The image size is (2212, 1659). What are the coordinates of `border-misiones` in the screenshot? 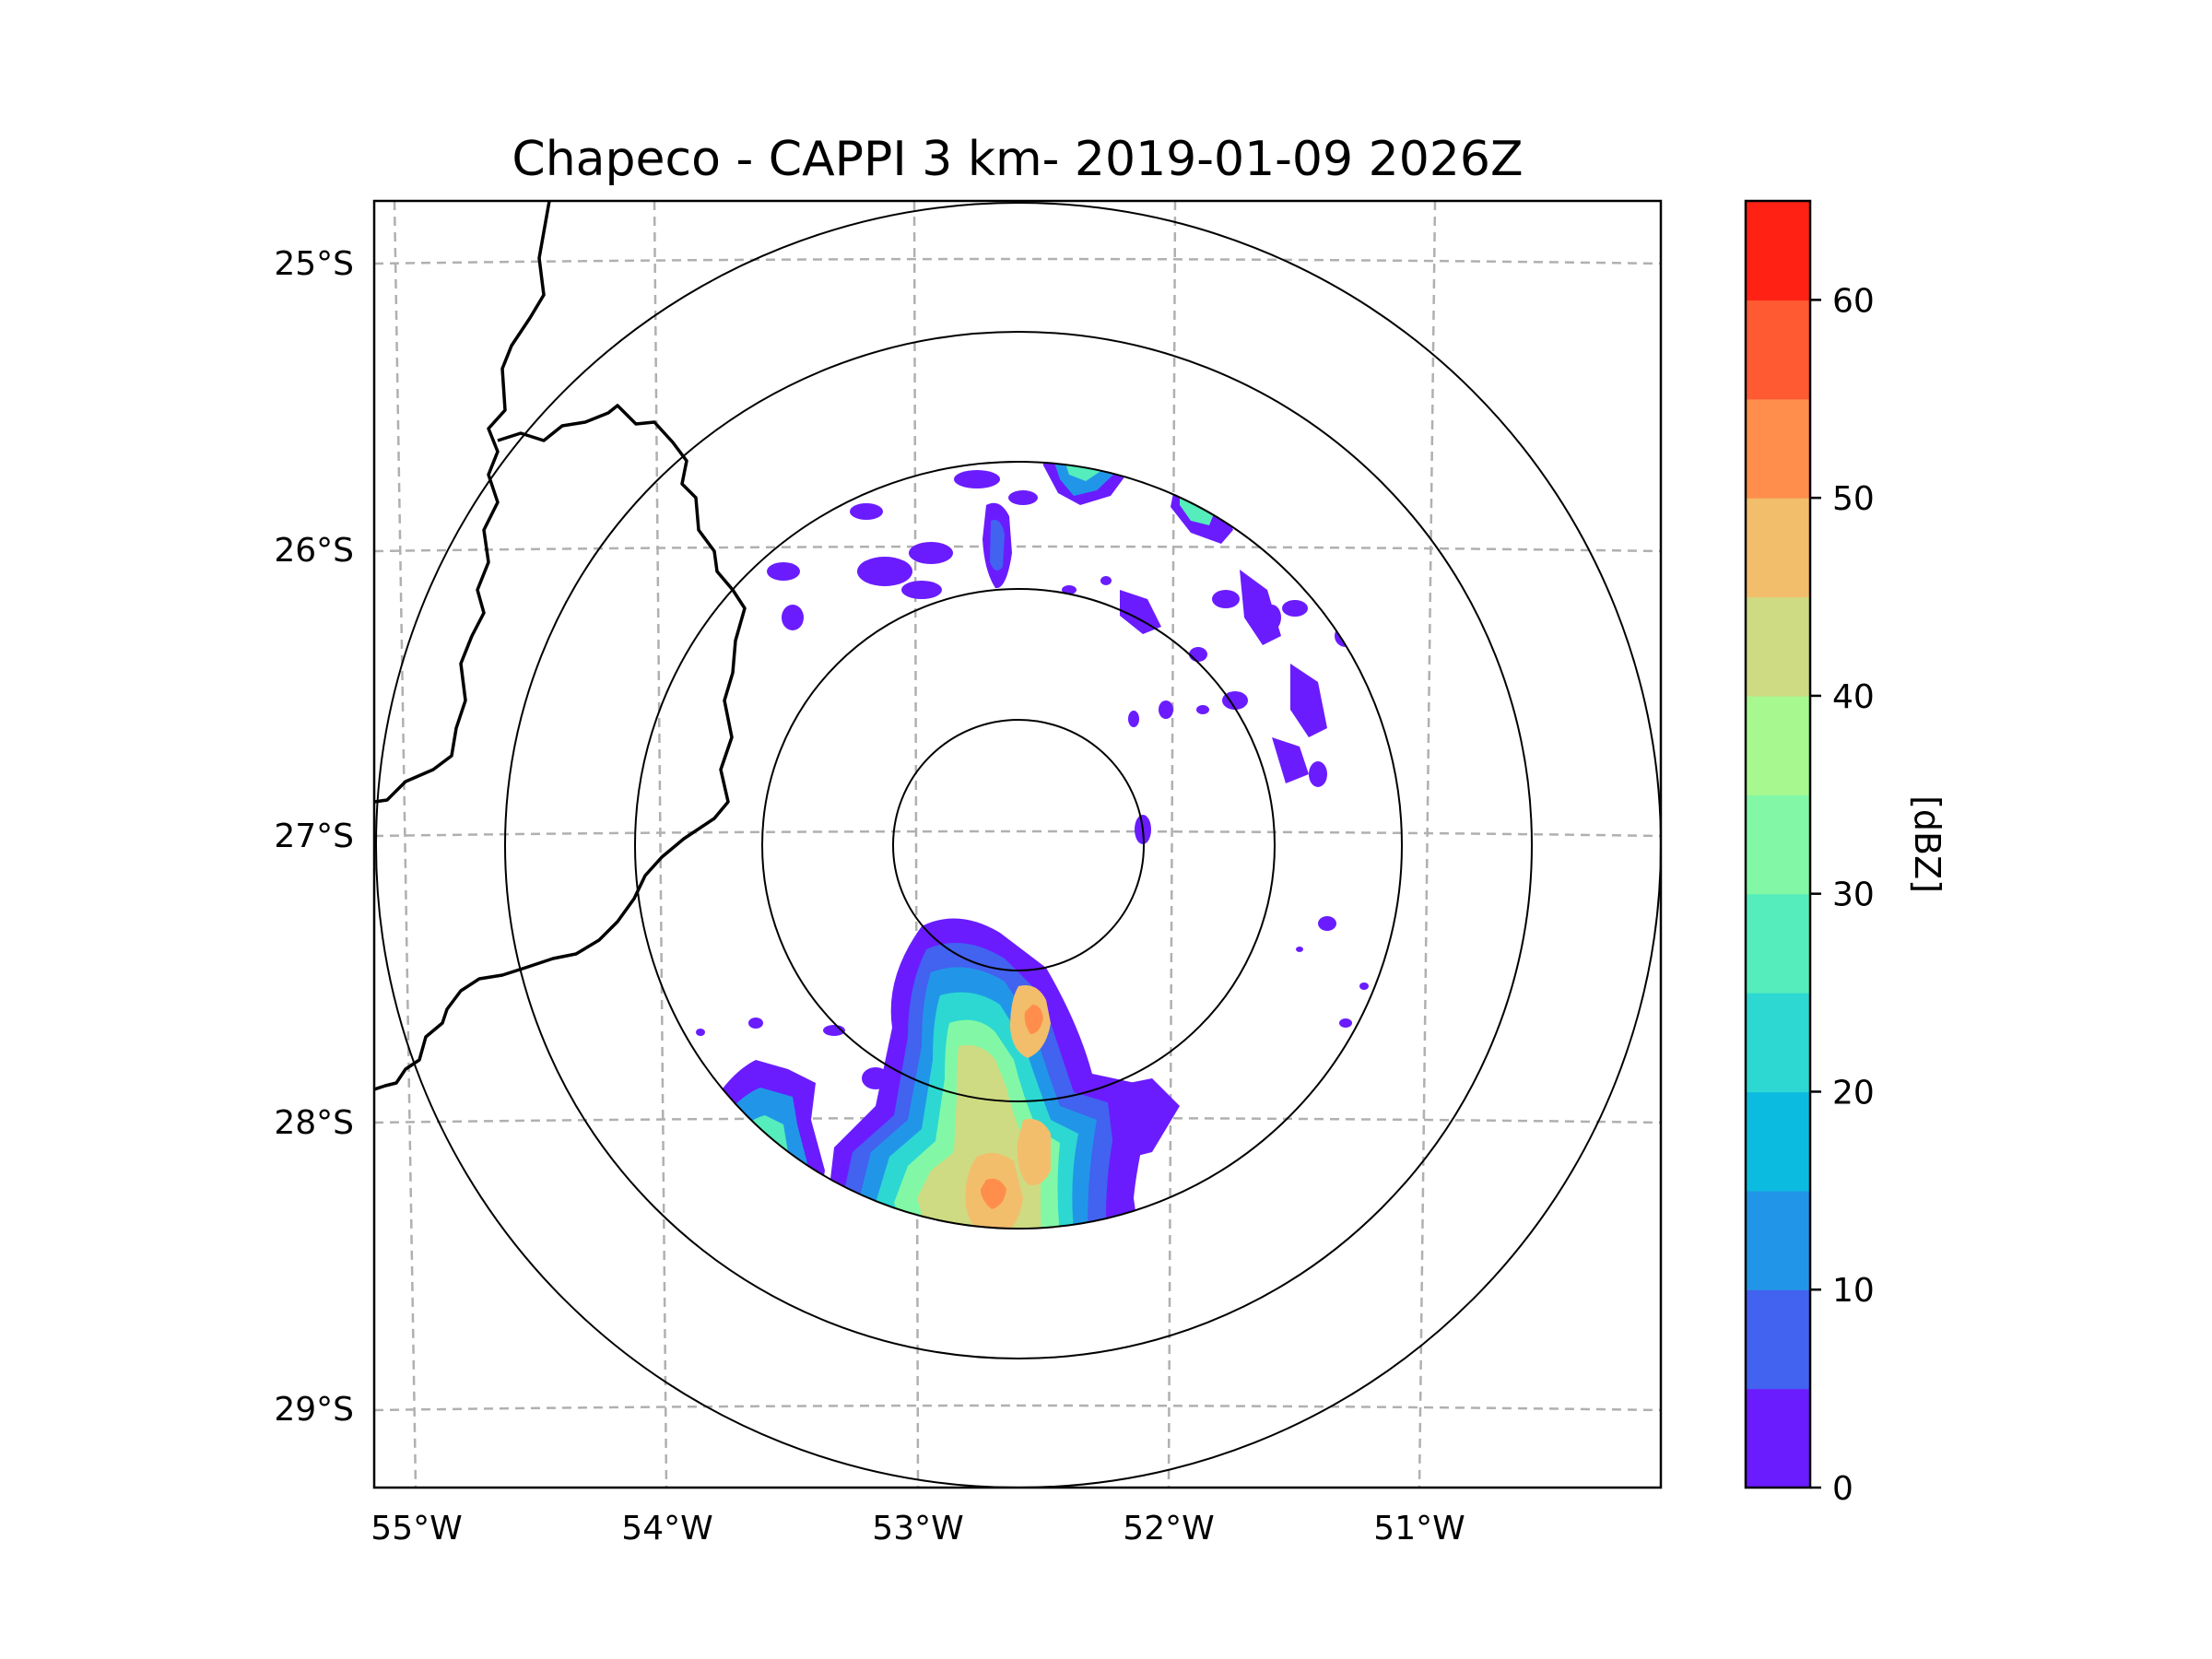 It's located at (560, 747).